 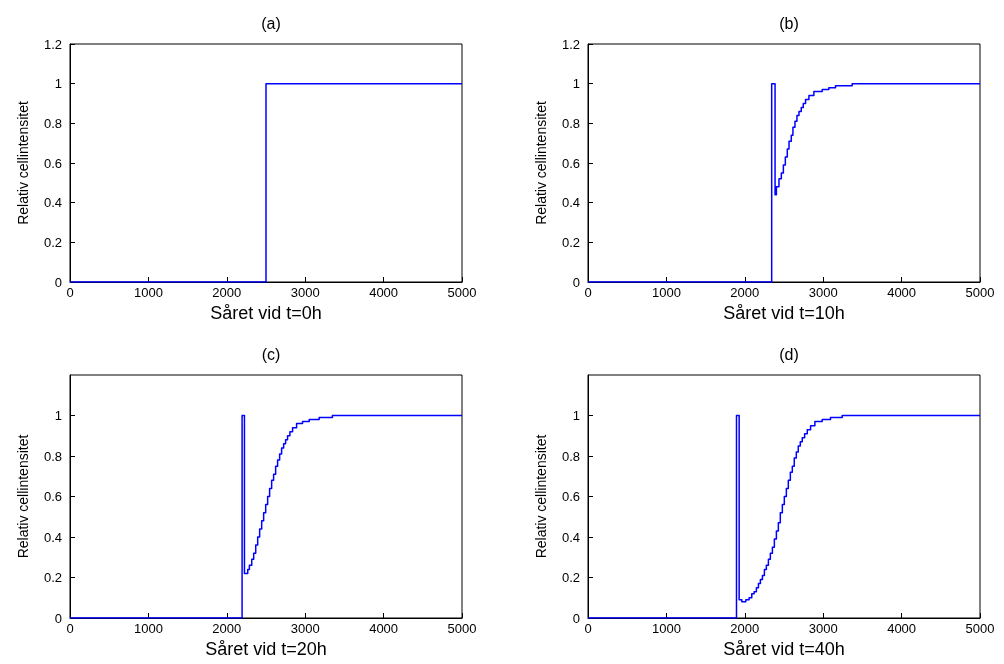 What do you see at coordinates (784, 313) in the screenshot?
I see `x-axis-title: Såret vid t=10h` at bounding box center [784, 313].